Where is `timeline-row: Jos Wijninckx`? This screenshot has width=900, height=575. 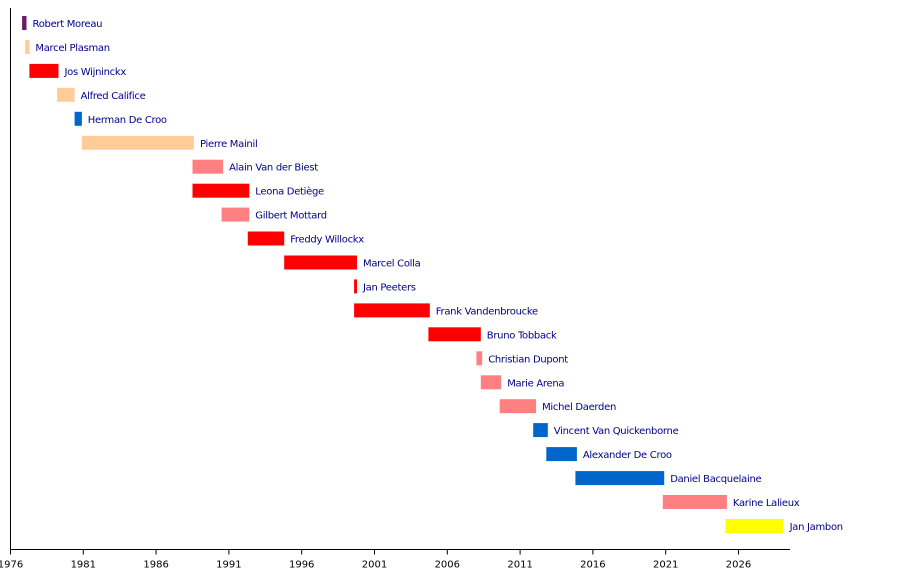
timeline-row: Jos Wijninckx is located at coordinates (78, 70).